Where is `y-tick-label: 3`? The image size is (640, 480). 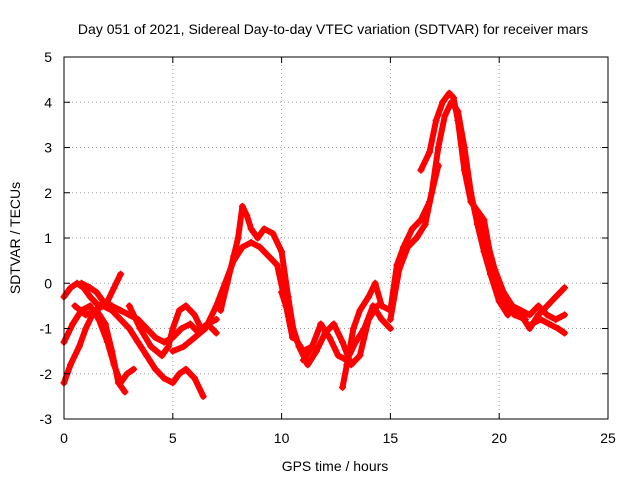
y-tick-label: 3 is located at coordinates (48, 148).